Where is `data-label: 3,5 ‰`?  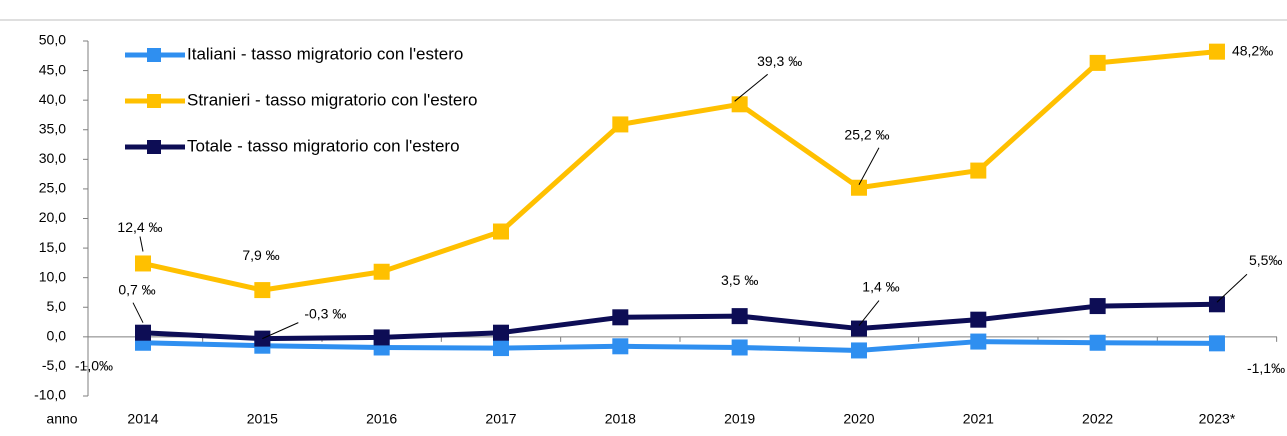
data-label: 3,5 ‰ is located at coordinates (739, 280).